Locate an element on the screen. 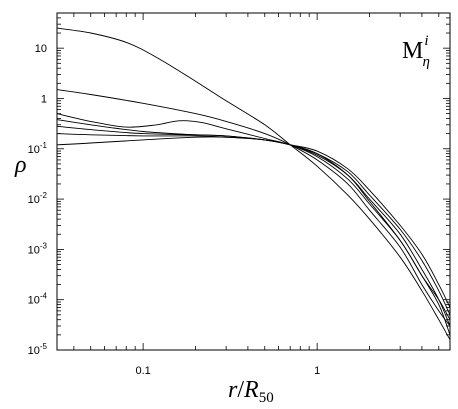 The height and width of the screenshot is (409, 458). y-tick-label-exponent: -1 is located at coordinates (44, 145).